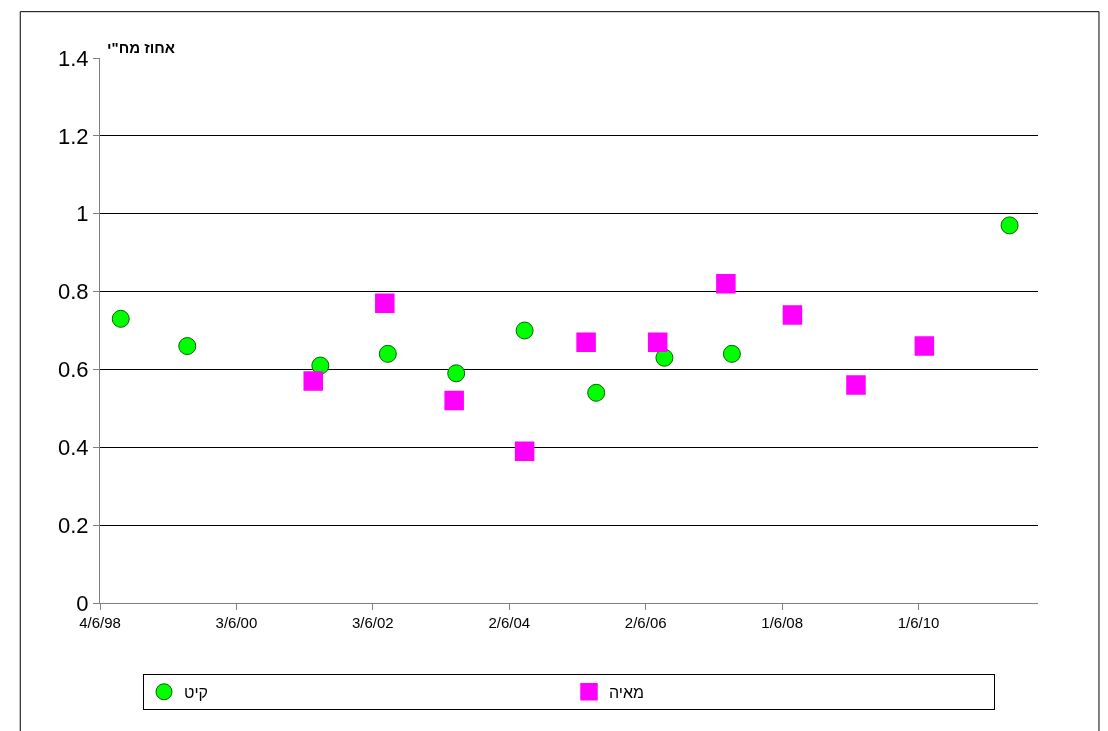  Describe the element at coordinates (782, 622) in the screenshot. I see `x-tick-label: 1/6/08` at that location.